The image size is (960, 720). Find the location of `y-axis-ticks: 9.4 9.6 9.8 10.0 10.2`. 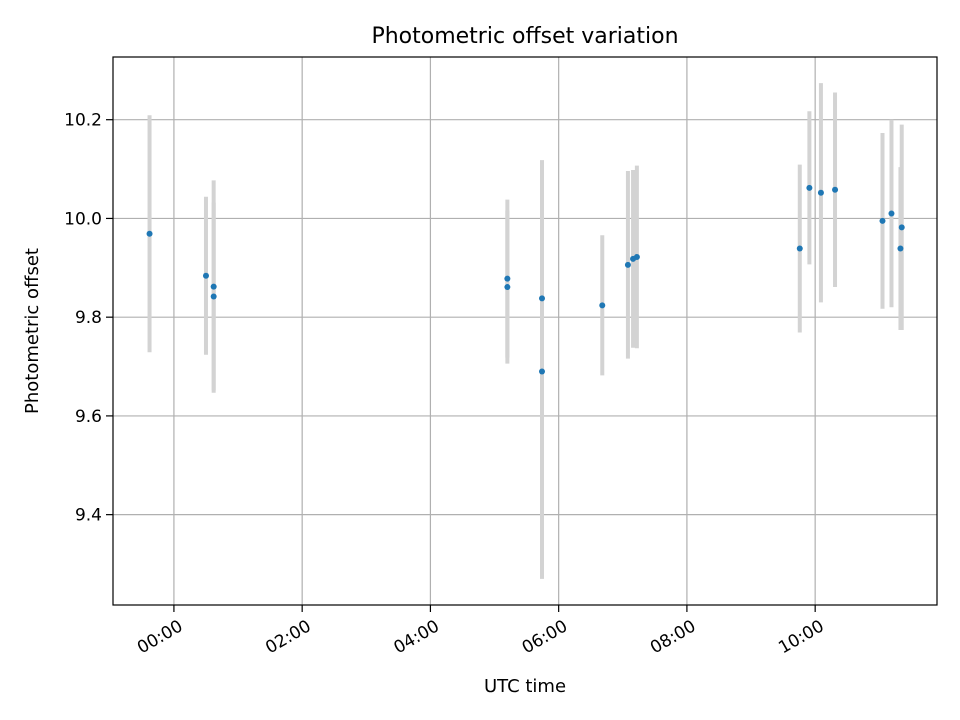

y-axis-ticks: 9.4 9.6 9.8 10.0 10.2 is located at coordinates (88, 318).